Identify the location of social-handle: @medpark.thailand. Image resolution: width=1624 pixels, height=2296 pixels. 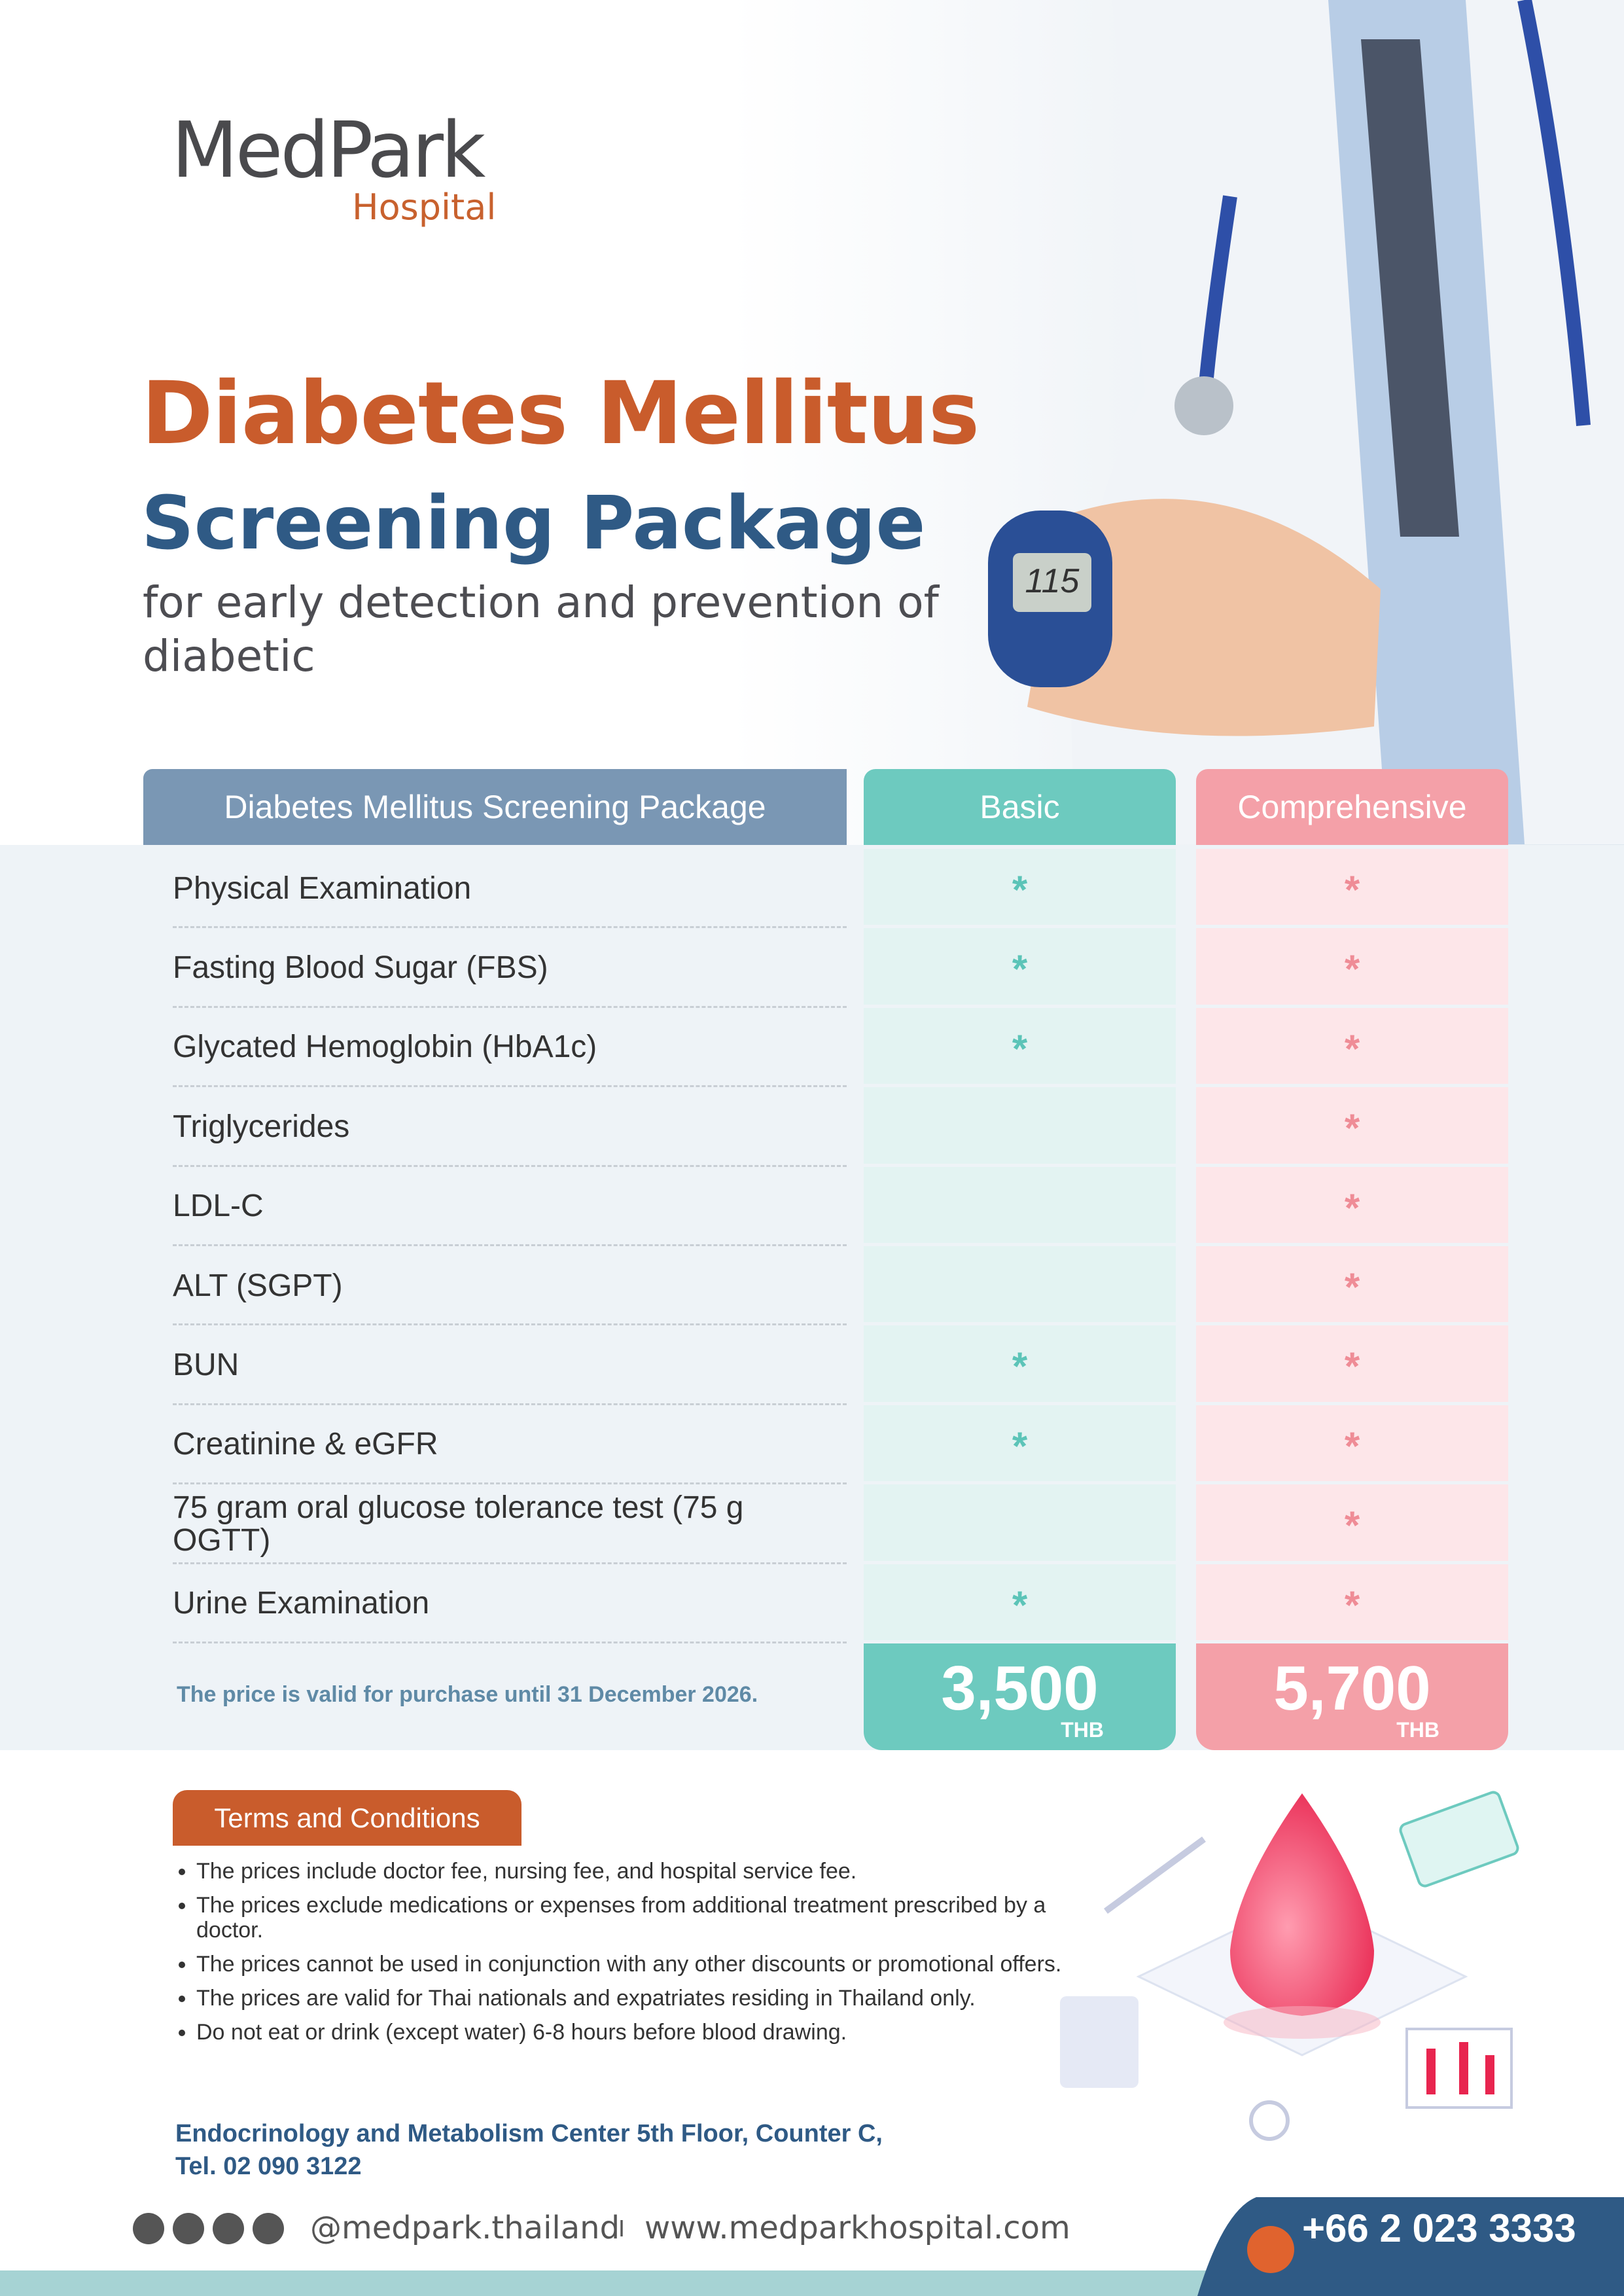
(465, 2228).